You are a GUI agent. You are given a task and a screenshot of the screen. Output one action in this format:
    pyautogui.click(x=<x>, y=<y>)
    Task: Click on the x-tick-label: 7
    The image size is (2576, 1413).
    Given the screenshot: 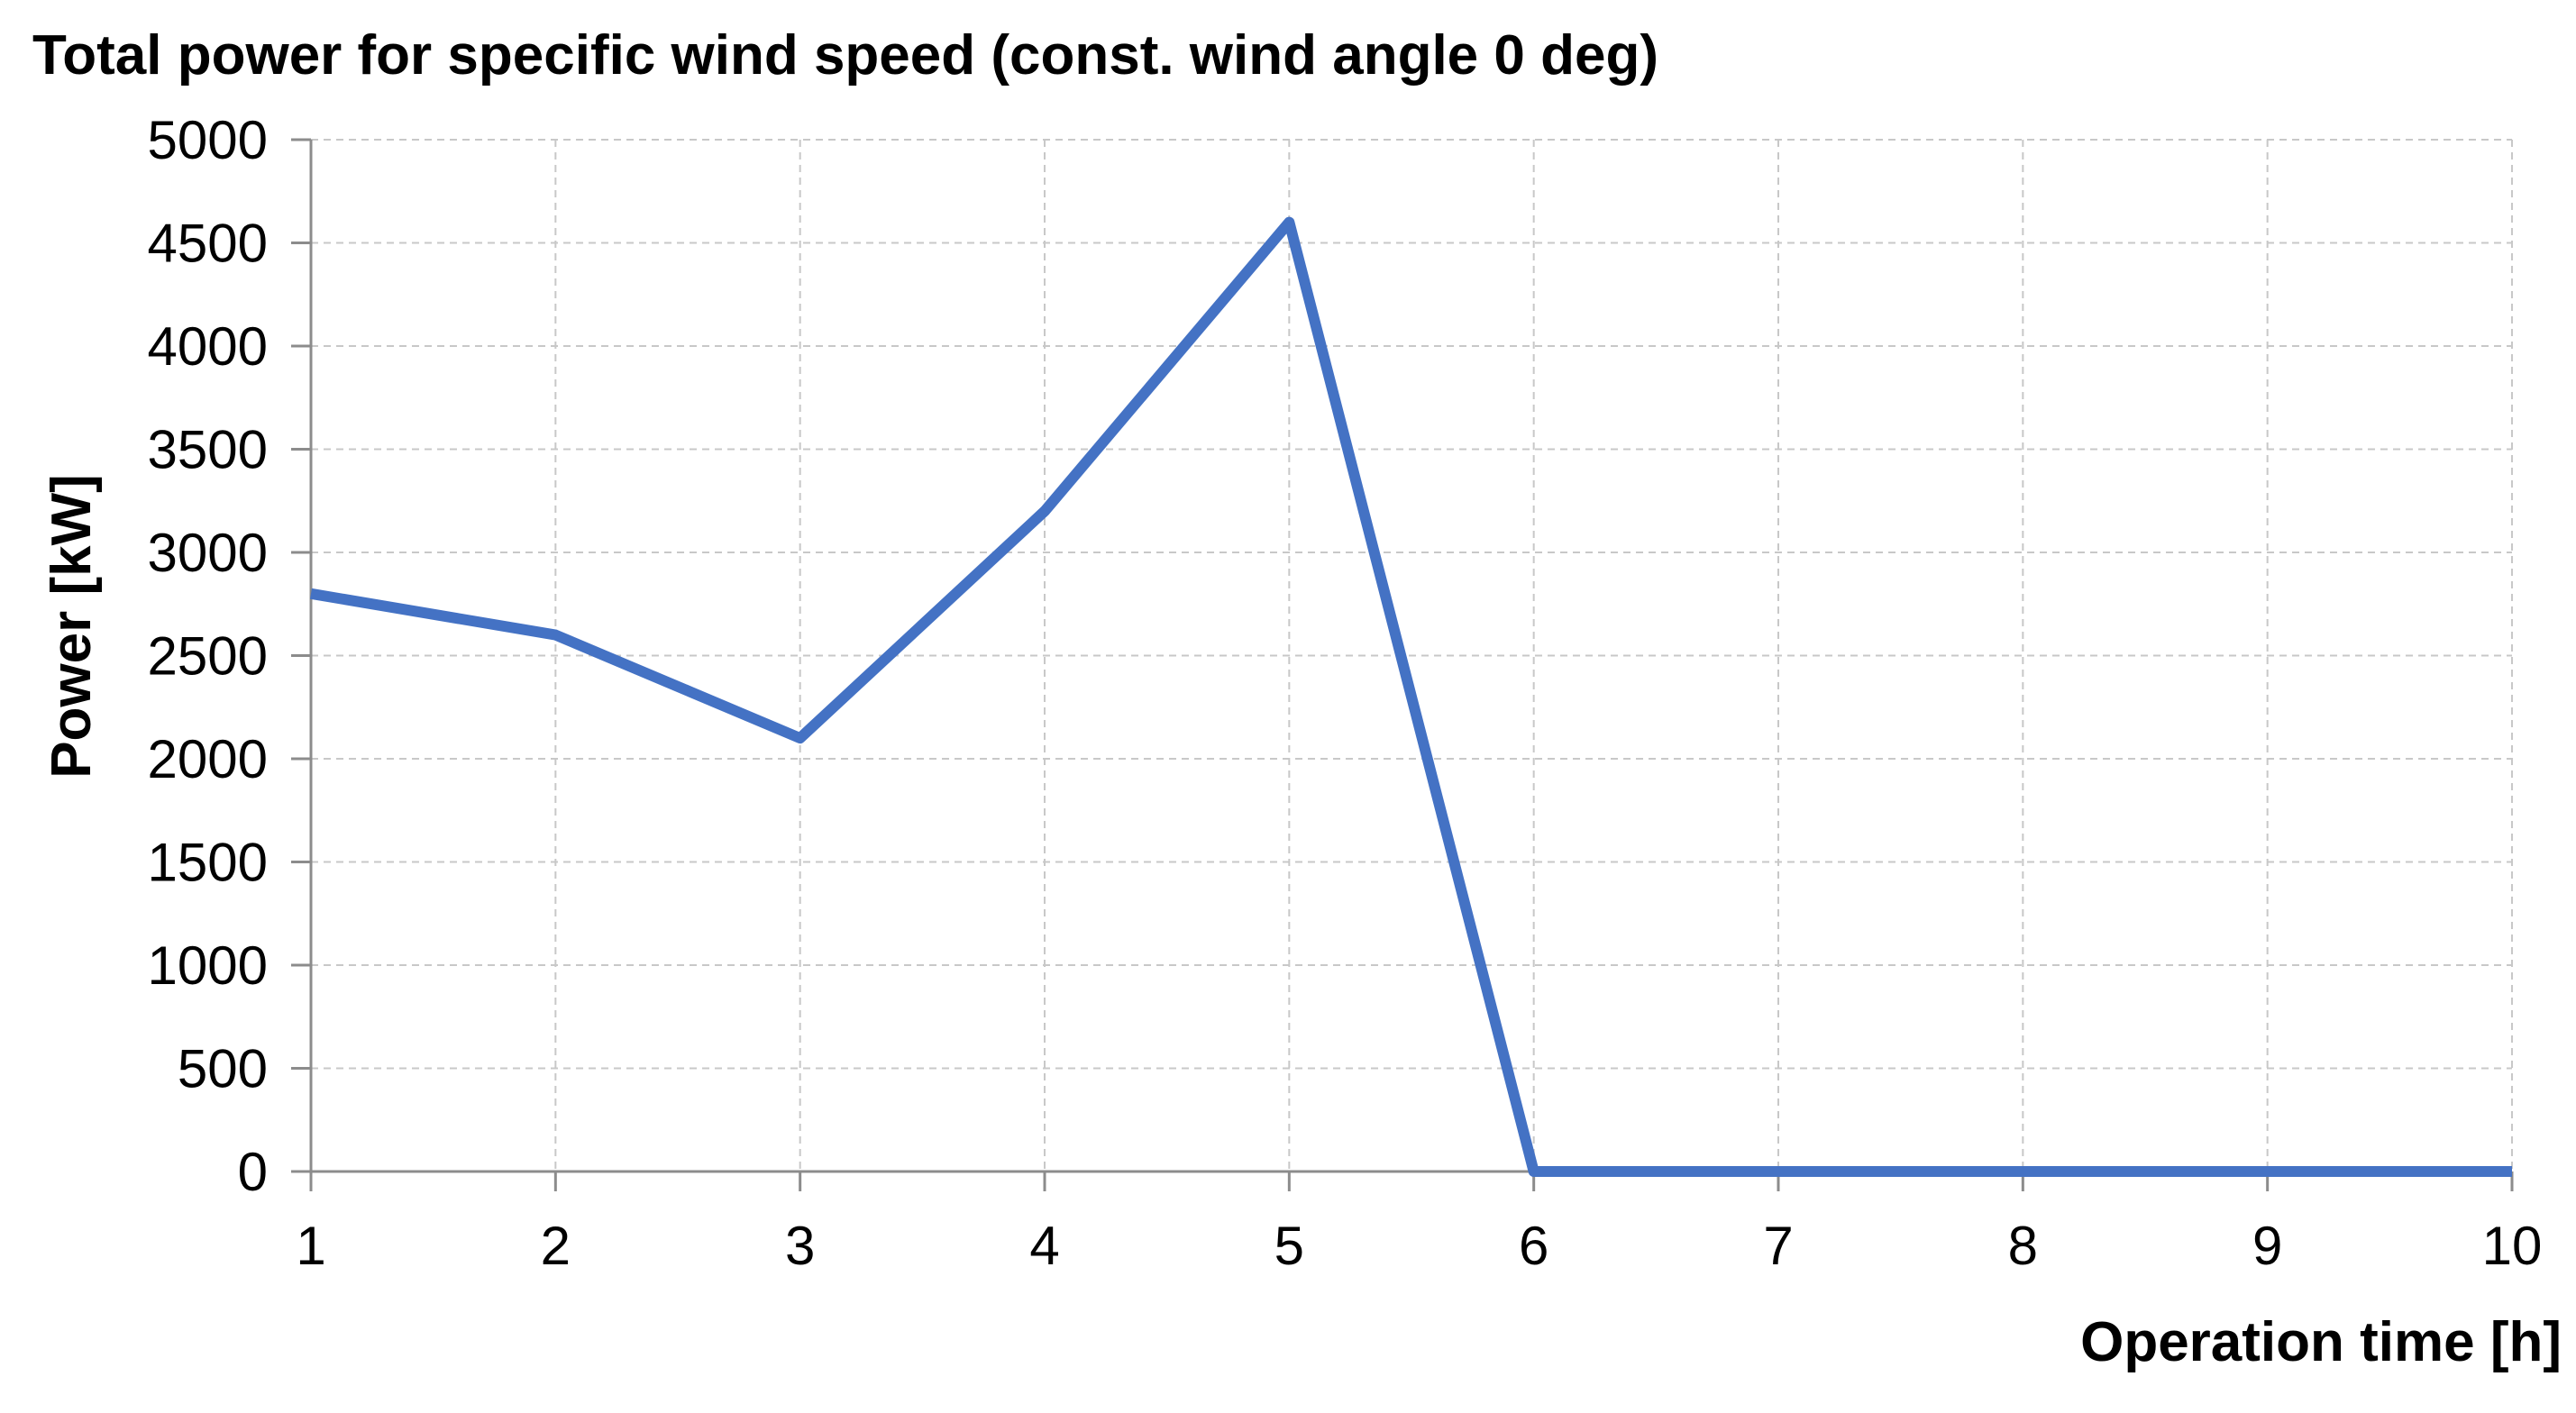 What is the action you would take?
    pyautogui.click(x=1778, y=1246)
    